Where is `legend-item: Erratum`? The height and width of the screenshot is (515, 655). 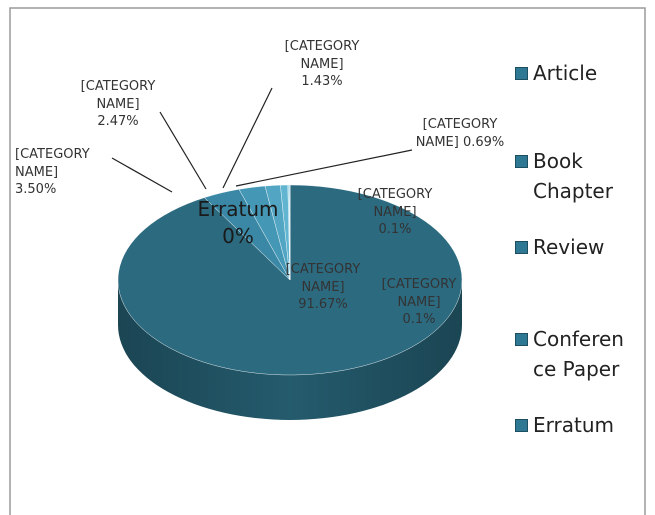 legend-item: Erratum is located at coordinates (571, 425).